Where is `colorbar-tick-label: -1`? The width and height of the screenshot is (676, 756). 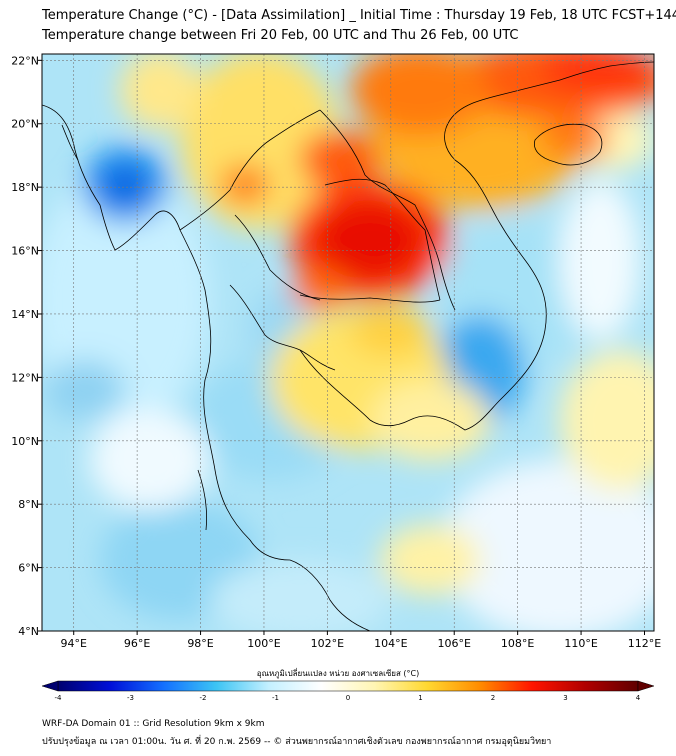
colorbar-tick-label: -1 is located at coordinates (275, 698).